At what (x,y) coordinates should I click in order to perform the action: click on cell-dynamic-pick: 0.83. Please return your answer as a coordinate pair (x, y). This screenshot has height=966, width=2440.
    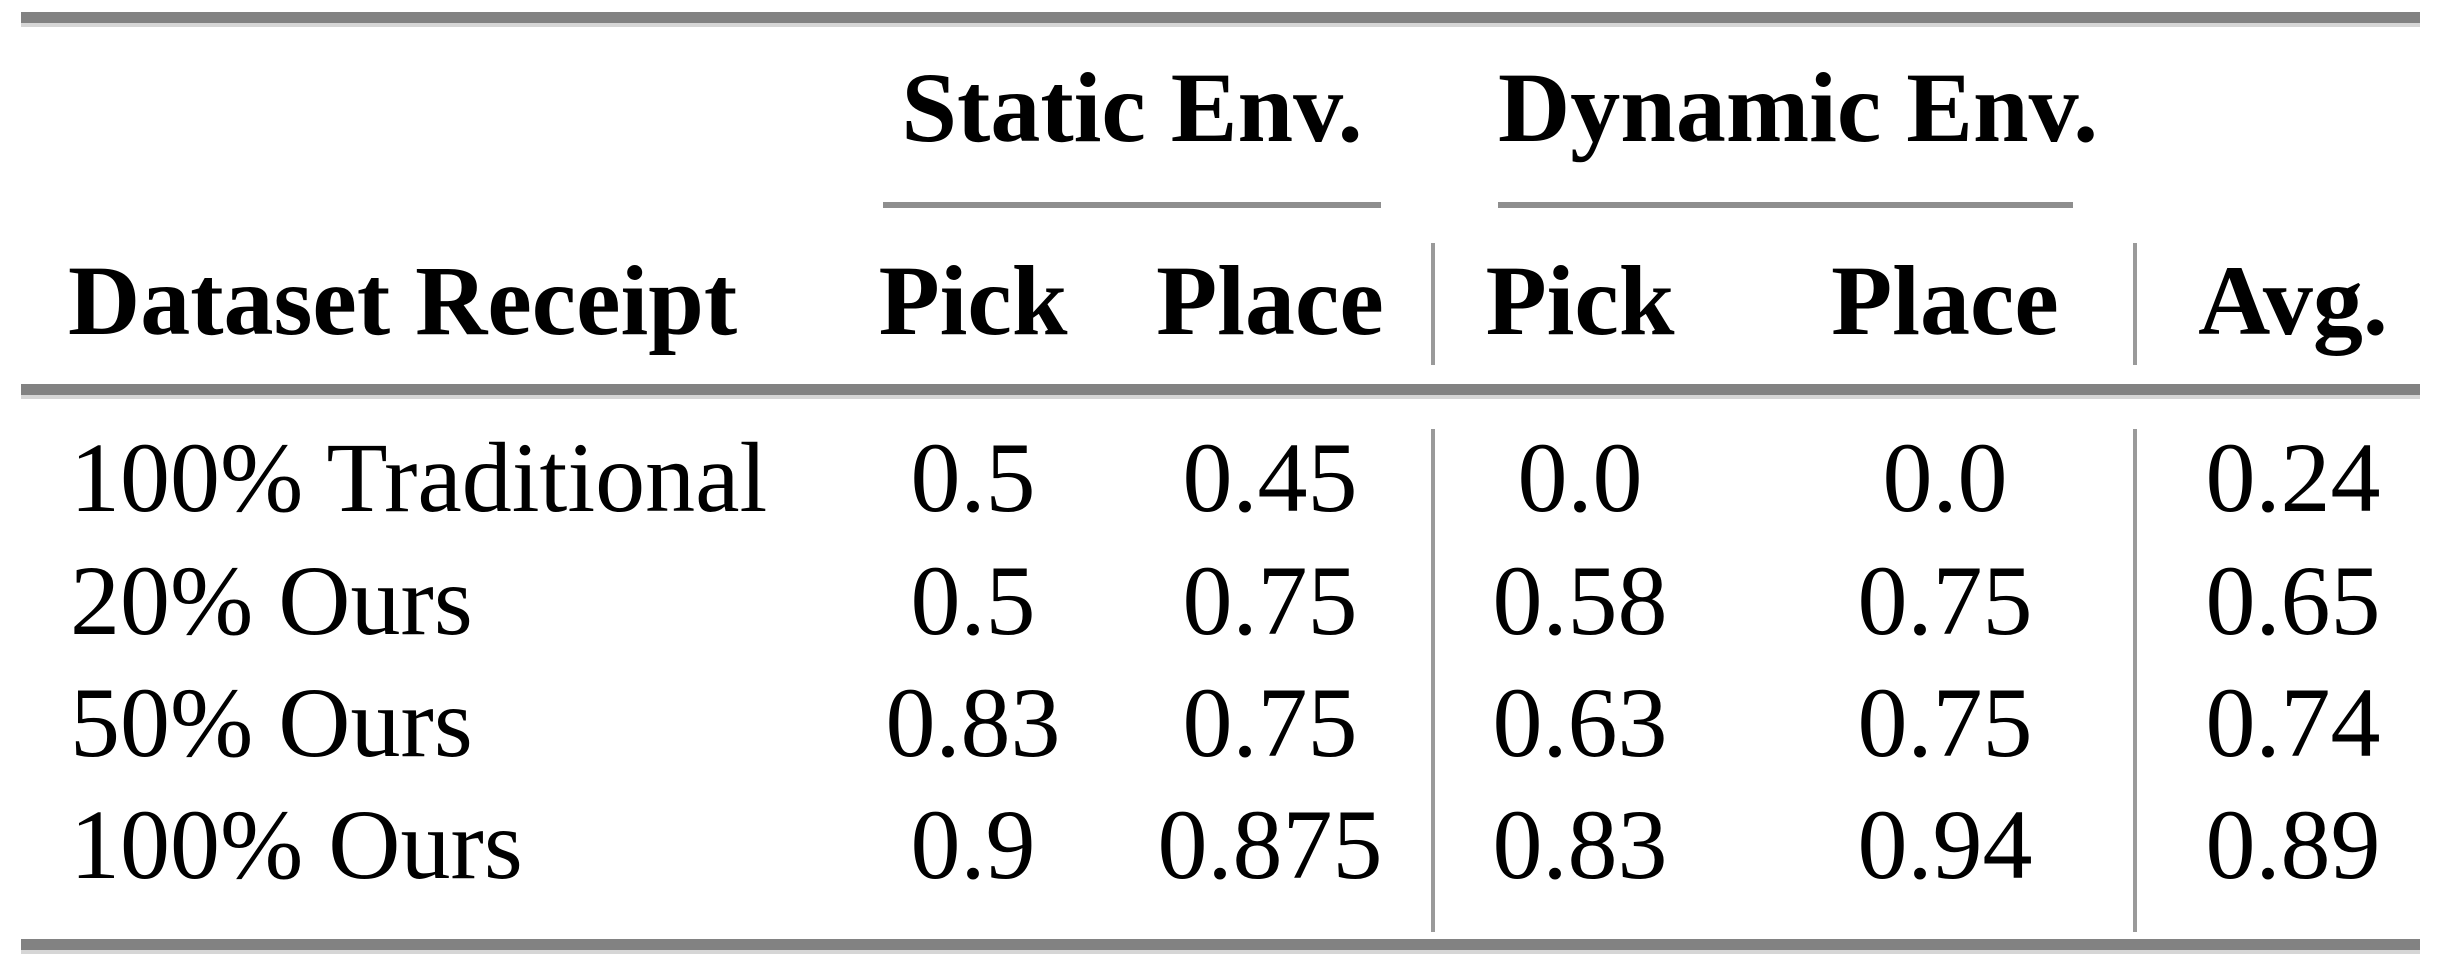
    Looking at the image, I should click on (1580, 844).